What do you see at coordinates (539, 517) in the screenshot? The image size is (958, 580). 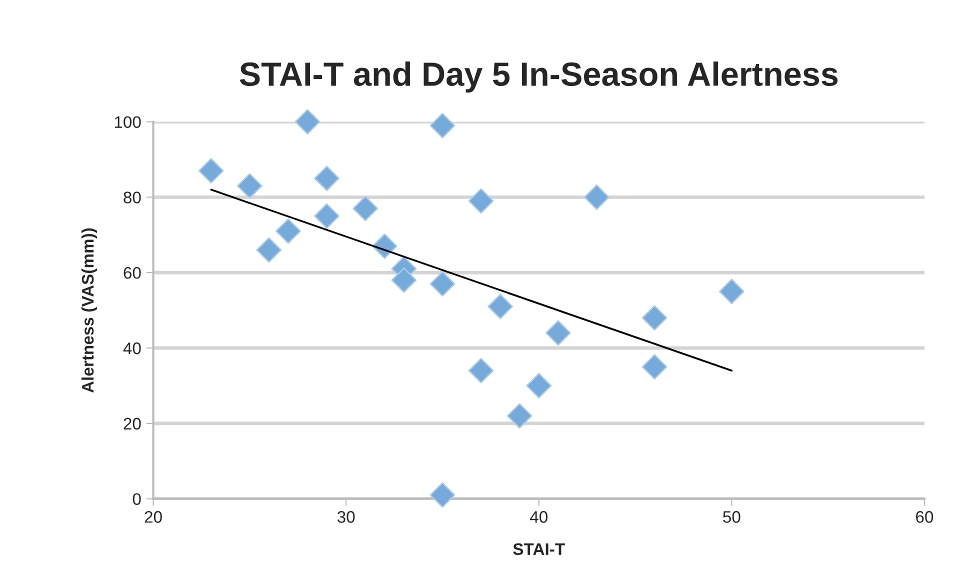 I see `x-tick-label: 40` at bounding box center [539, 517].